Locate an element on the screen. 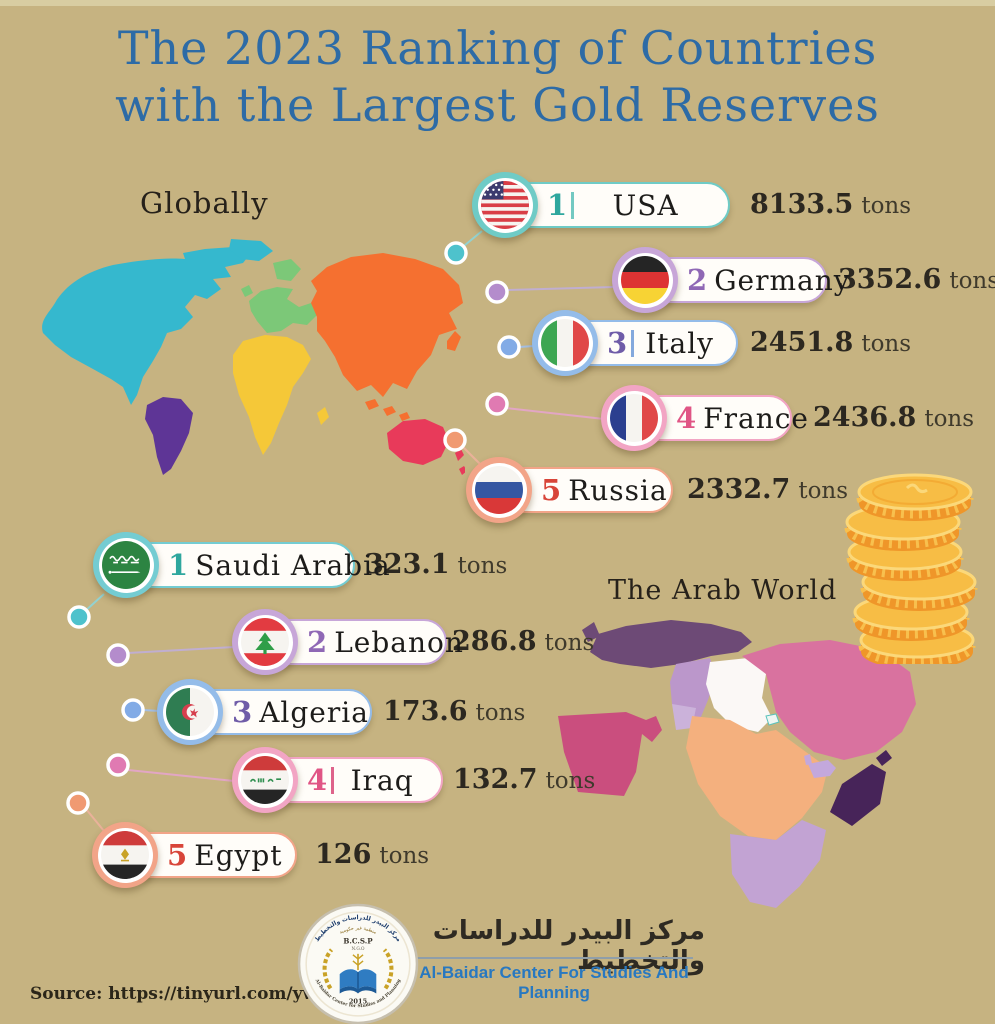 The height and width of the screenshot is (1024, 995). section-heading-arab-world: The Arab World is located at coordinates (723, 590).